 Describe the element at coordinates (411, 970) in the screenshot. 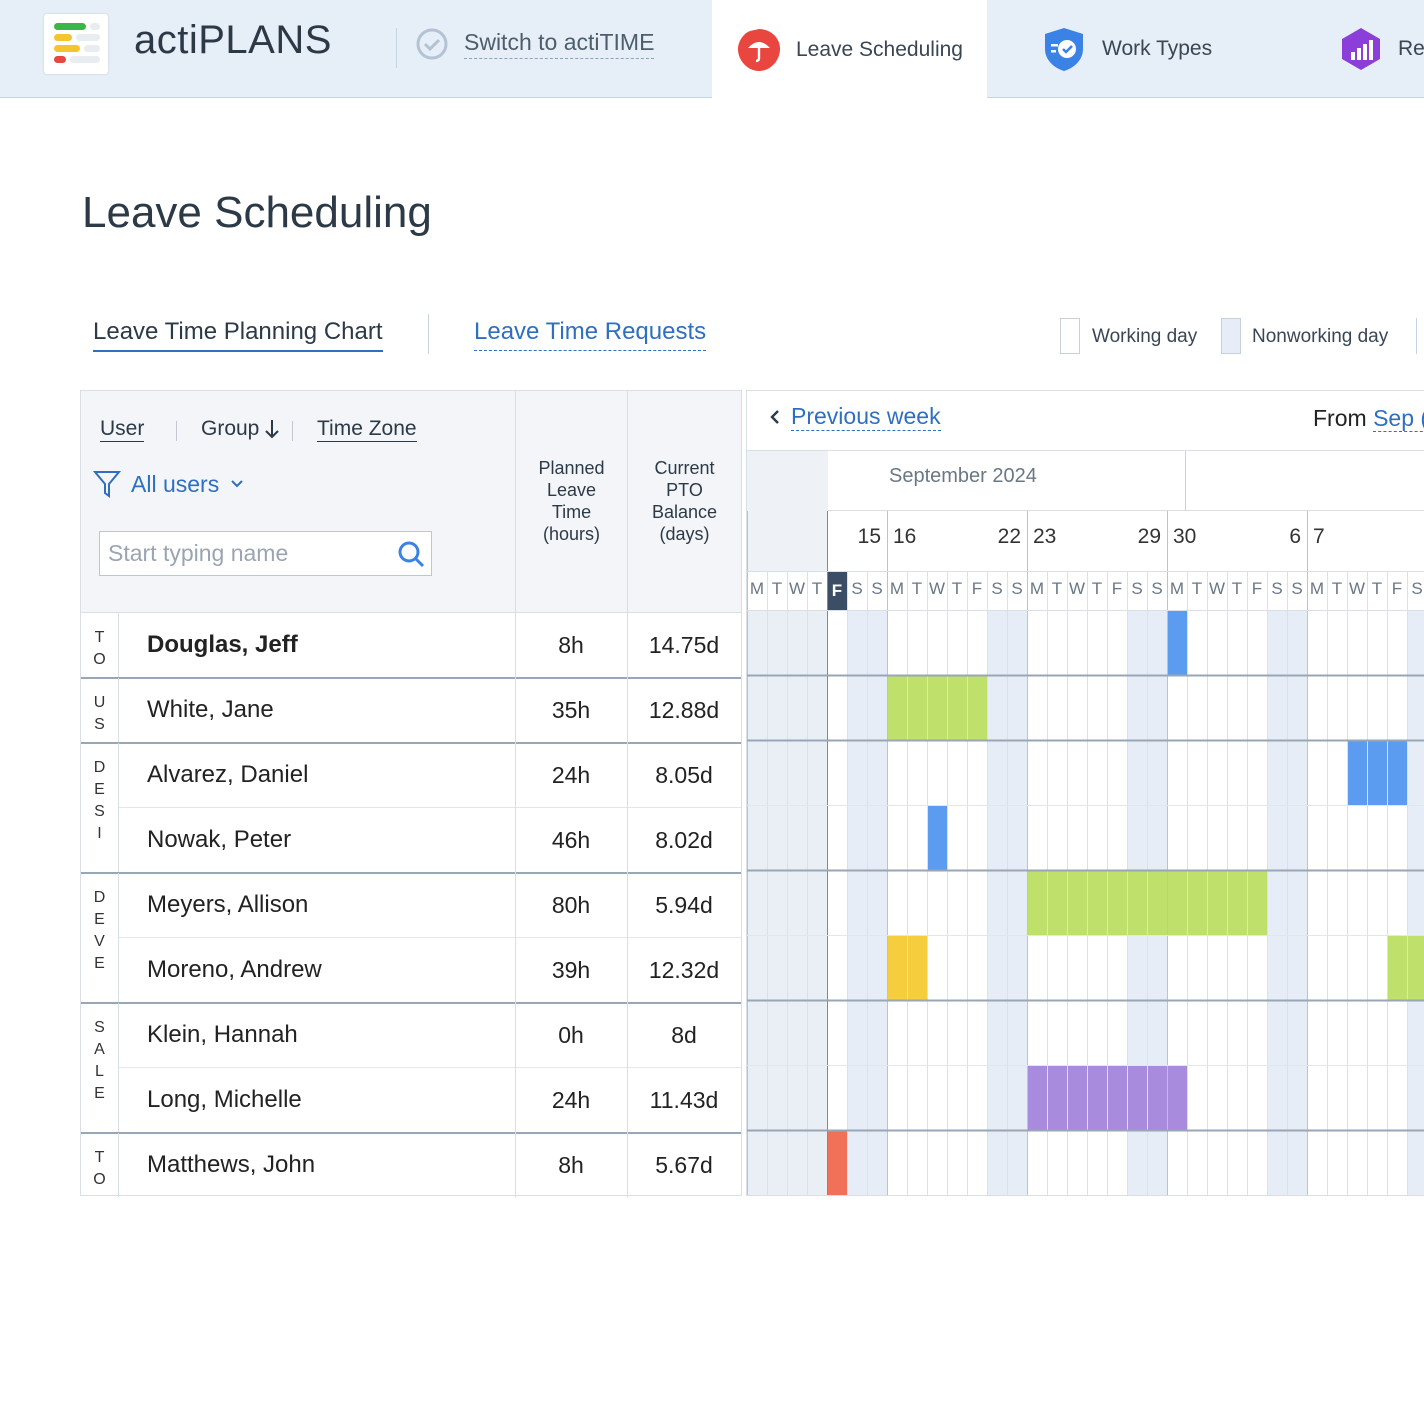

I see `table-row: Moreno, Andrew 39h 12.32d` at that location.